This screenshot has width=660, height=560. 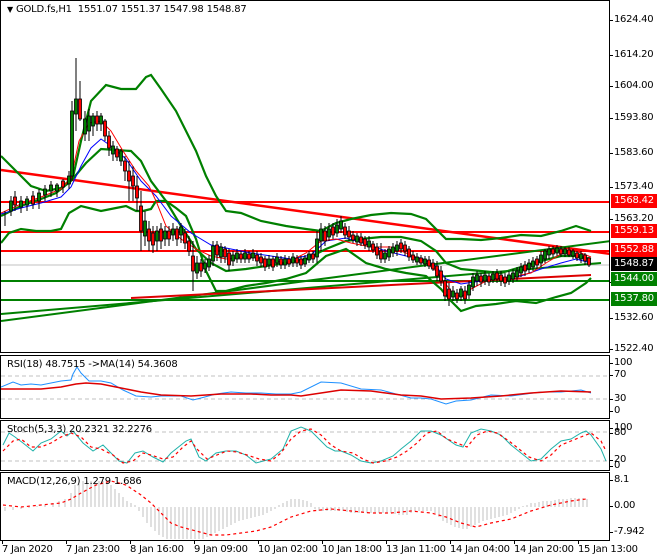 What do you see at coordinates (618, 374) in the screenshot?
I see `rsi-tick: 70` at bounding box center [618, 374].